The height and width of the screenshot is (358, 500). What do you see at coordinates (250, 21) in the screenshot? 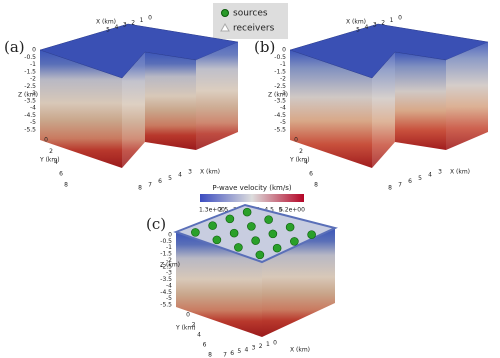
I see `legend-box` at bounding box center [250, 21].